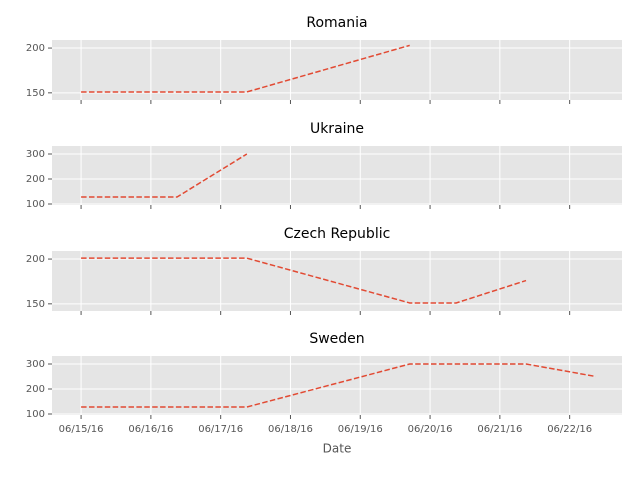  Describe the element at coordinates (430, 429) in the screenshot. I see `x-tick-label: 06/20/16` at that location.